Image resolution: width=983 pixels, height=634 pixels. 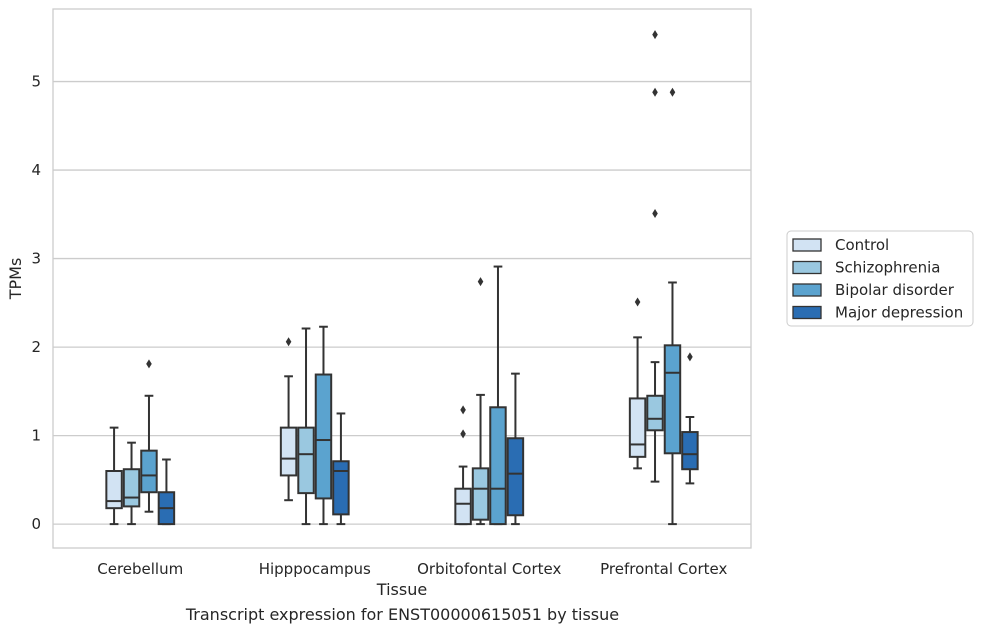 I want to click on x-tick-label: Orbitofontal Cortex, so click(x=489, y=569).